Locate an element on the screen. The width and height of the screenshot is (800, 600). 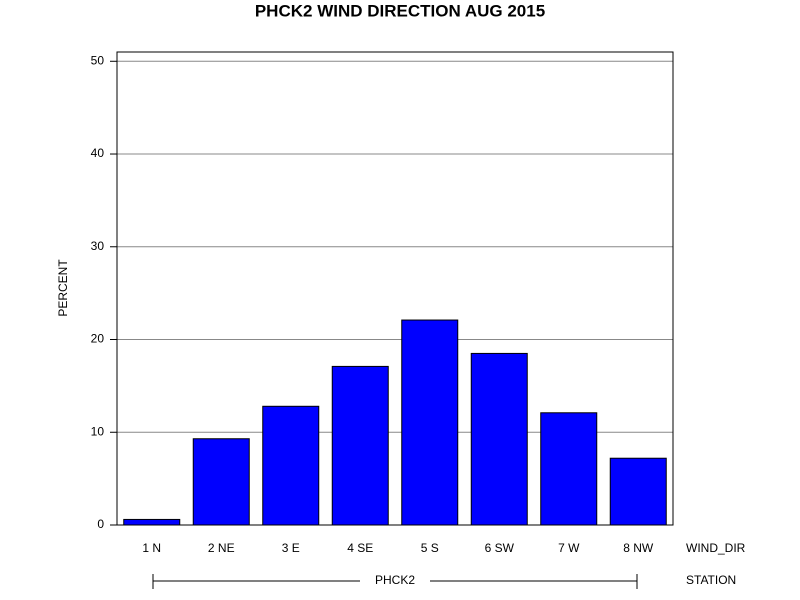
y-tick-label: 50 is located at coordinates (98, 60).